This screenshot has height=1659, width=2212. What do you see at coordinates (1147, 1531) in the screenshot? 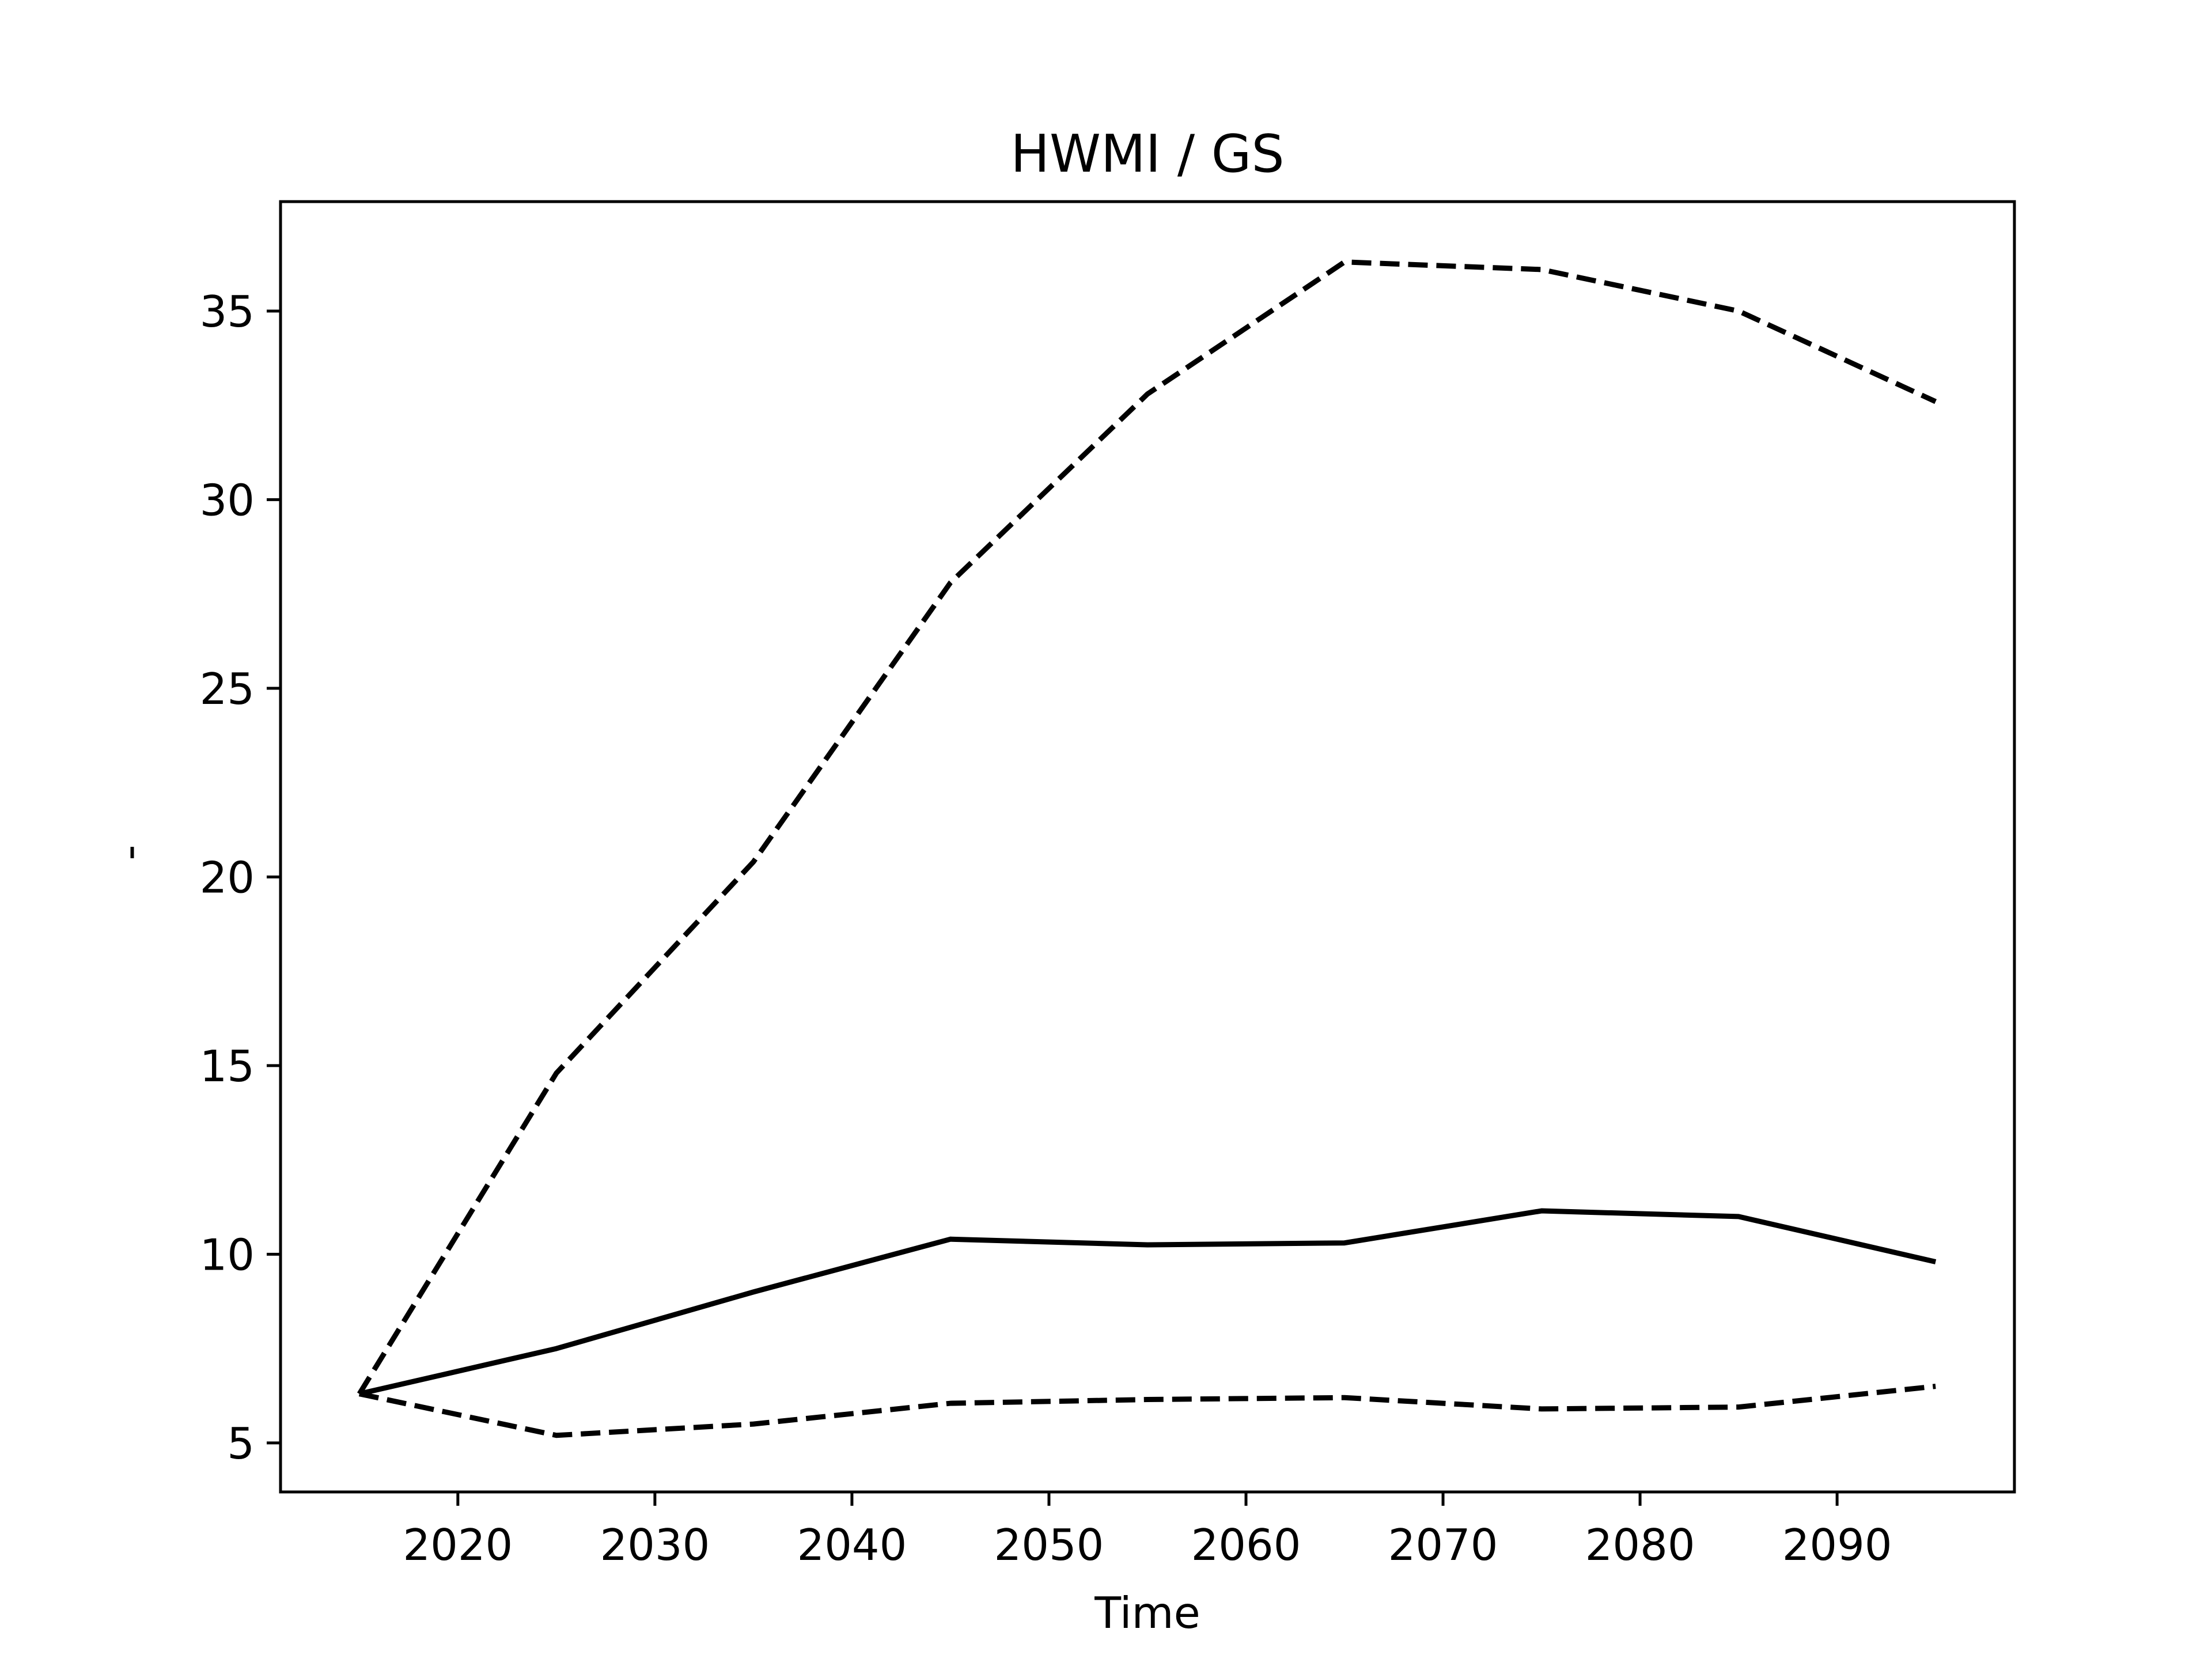
I see `x-axis-ticks: 2020 2030 2040 2050 2060 2070 2080 2090` at bounding box center [1147, 1531].